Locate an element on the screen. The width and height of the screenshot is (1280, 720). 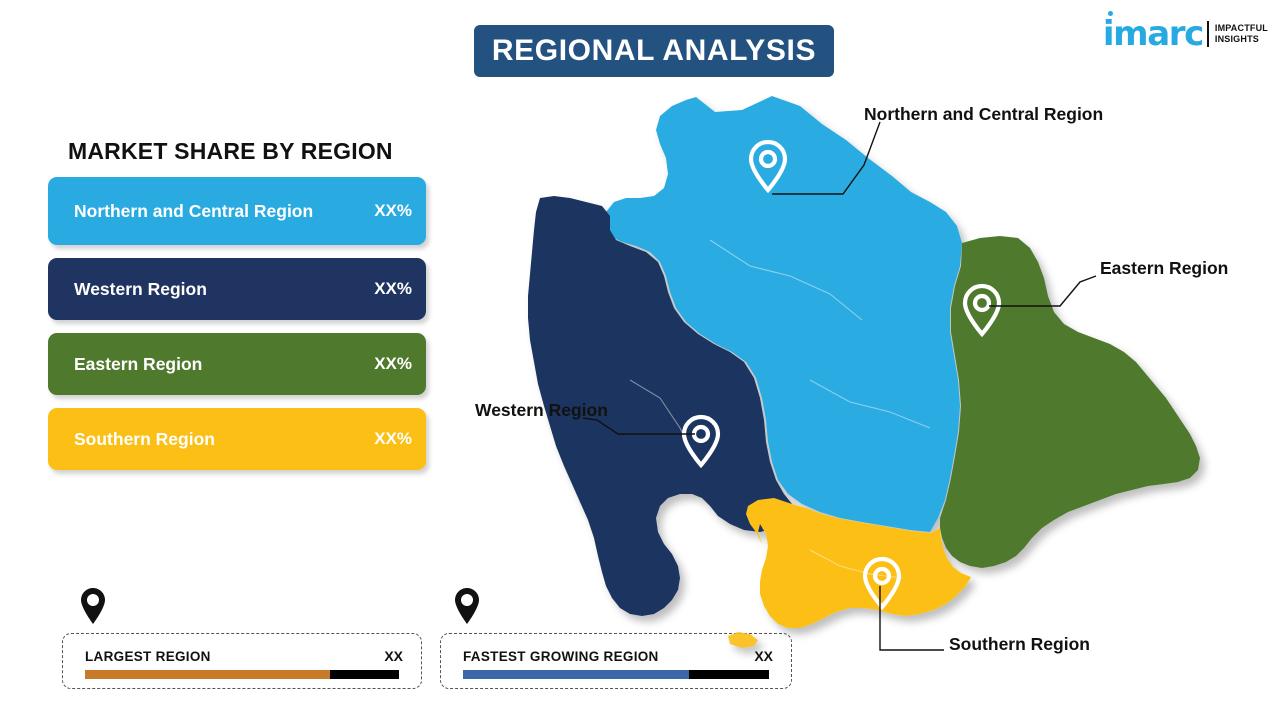
fastest-growing-region-title: FASTEST GROWING REGION is located at coordinates (561, 656).